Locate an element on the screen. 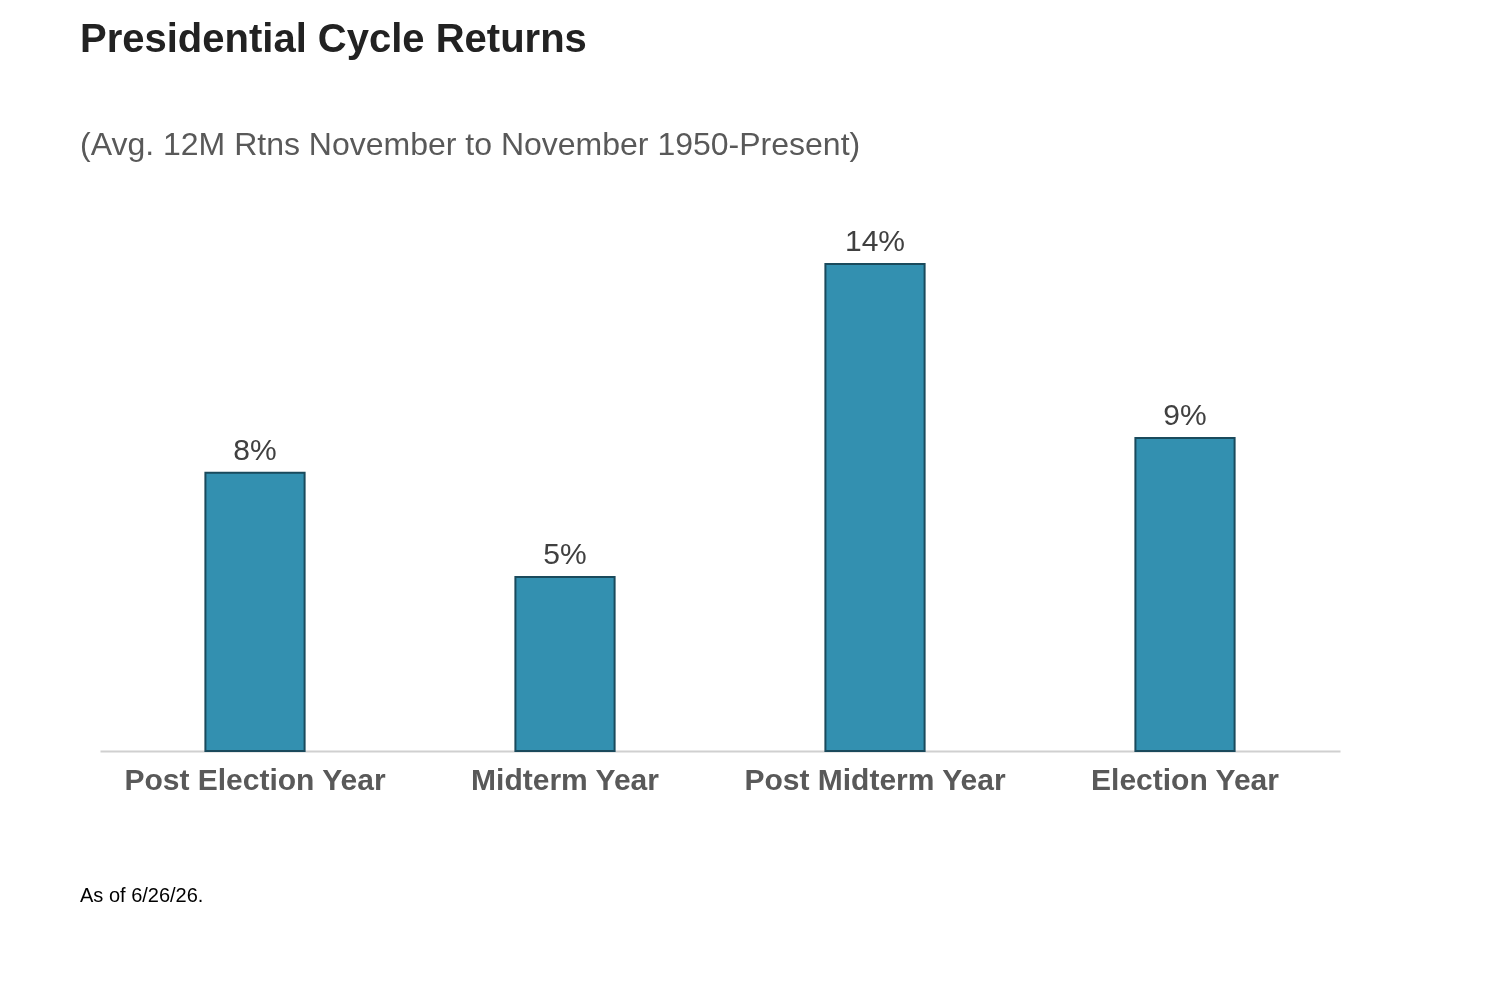  chart-title: Presidential Cycle Returns is located at coordinates (333, 38).